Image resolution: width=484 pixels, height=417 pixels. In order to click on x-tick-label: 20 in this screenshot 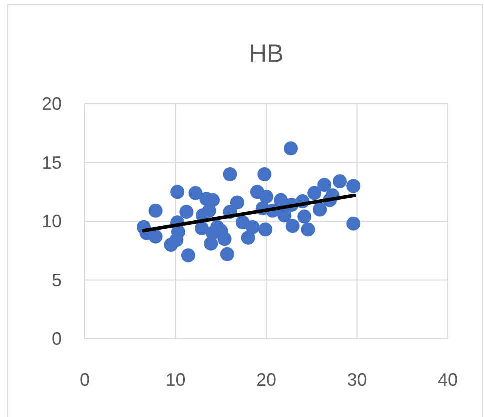, I will do `click(266, 380)`.